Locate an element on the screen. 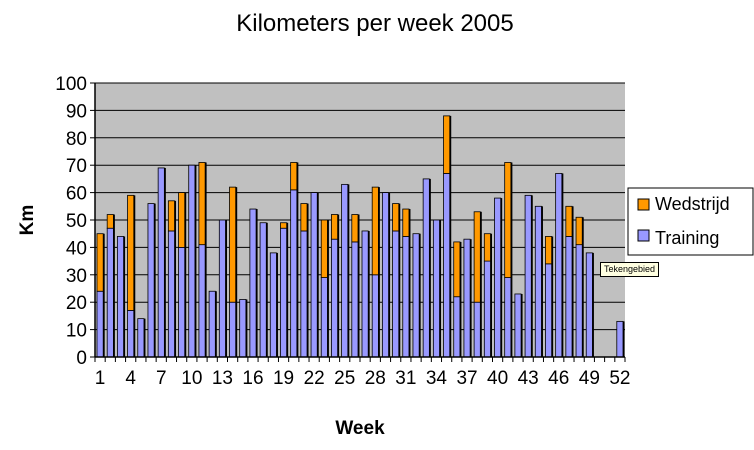 This screenshot has height=450, width=754. x-tick-label: 19 is located at coordinates (283, 378).